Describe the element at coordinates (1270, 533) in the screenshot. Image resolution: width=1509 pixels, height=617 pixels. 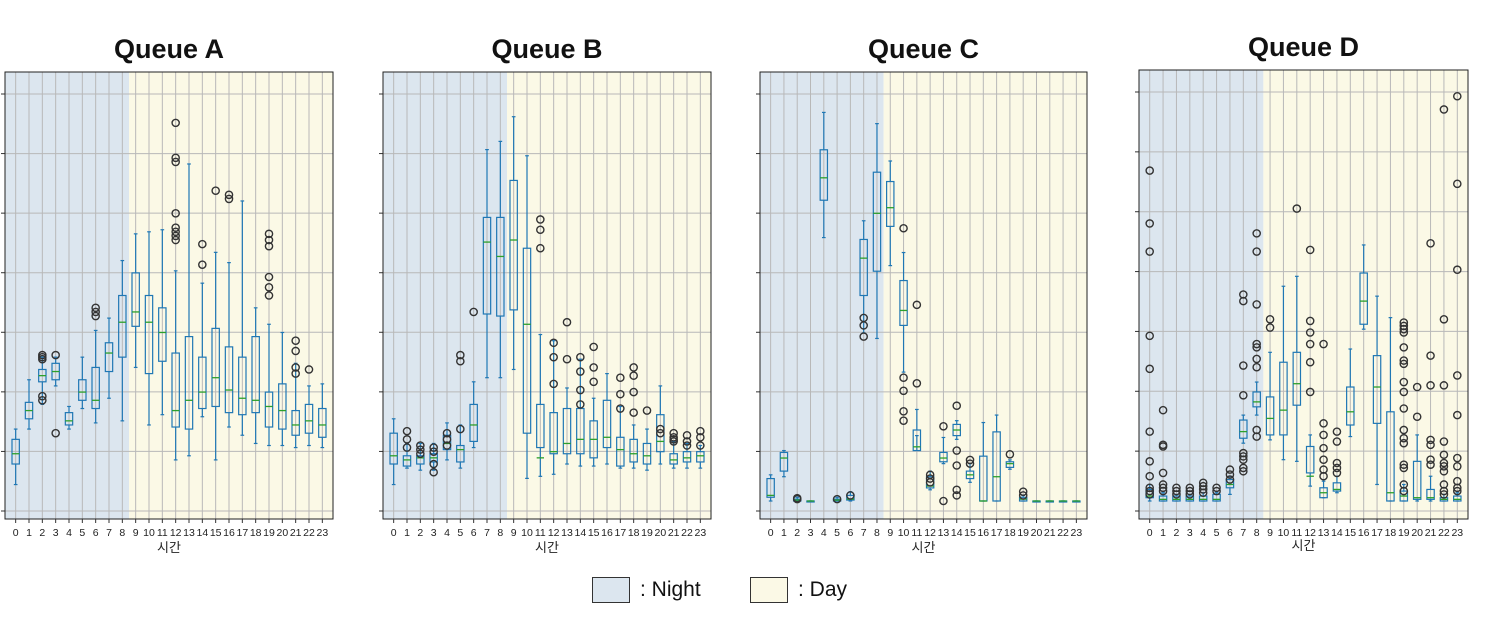
I see `x-tick-label: 9` at that location.